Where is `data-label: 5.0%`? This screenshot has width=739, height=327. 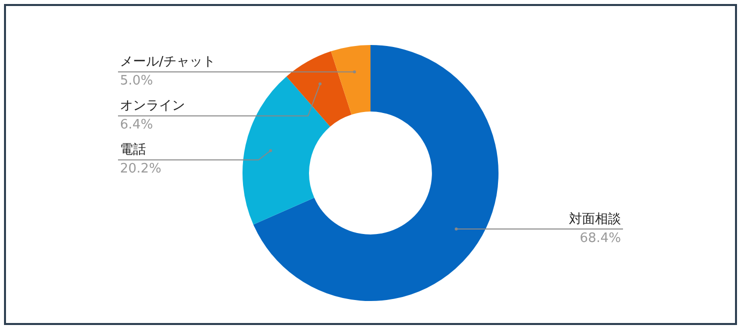
data-label: 5.0% is located at coordinates (137, 81).